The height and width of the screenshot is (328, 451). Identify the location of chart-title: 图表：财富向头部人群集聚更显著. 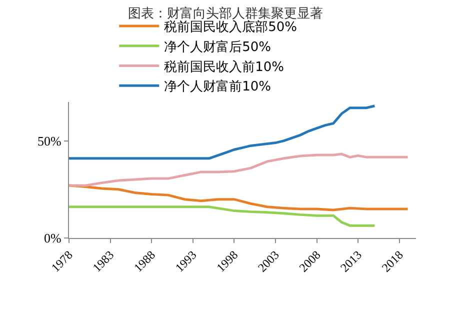
(225, 13).